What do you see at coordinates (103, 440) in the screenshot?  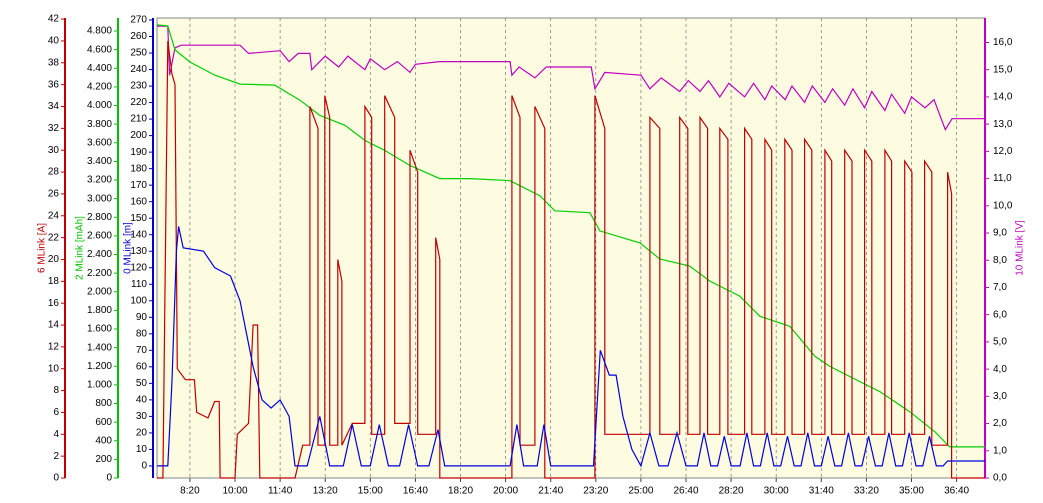 I see `y-tick-label: 400` at bounding box center [103, 440].